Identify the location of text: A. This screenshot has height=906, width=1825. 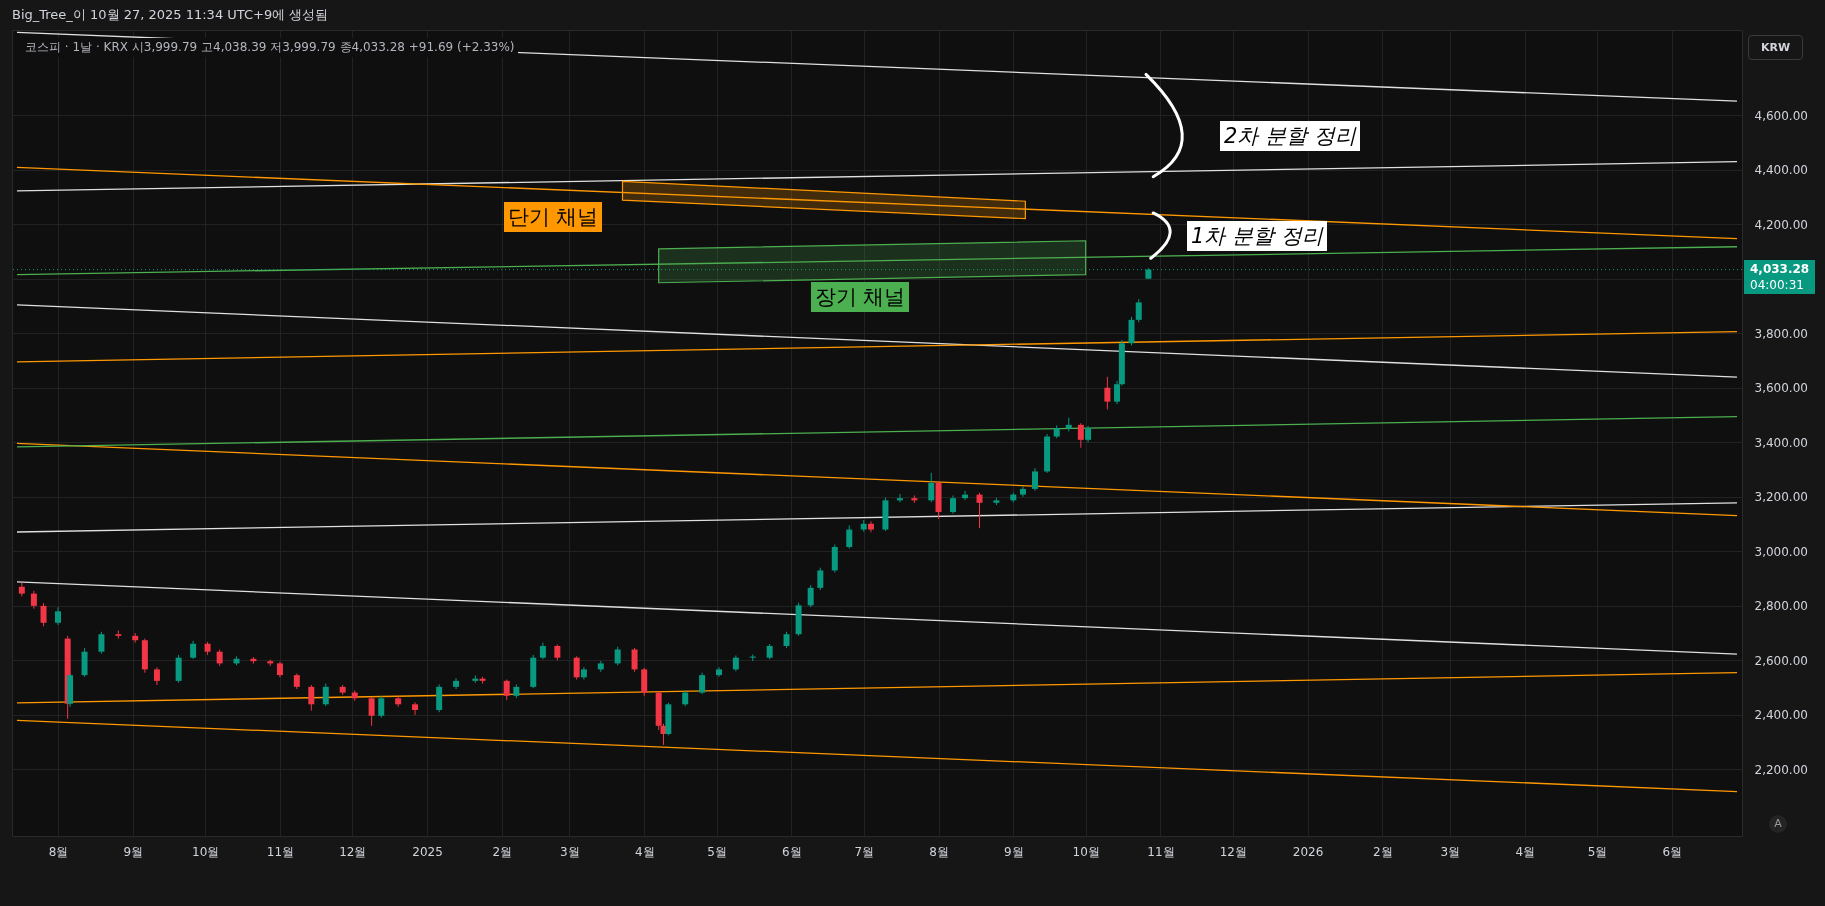
(1778, 824).